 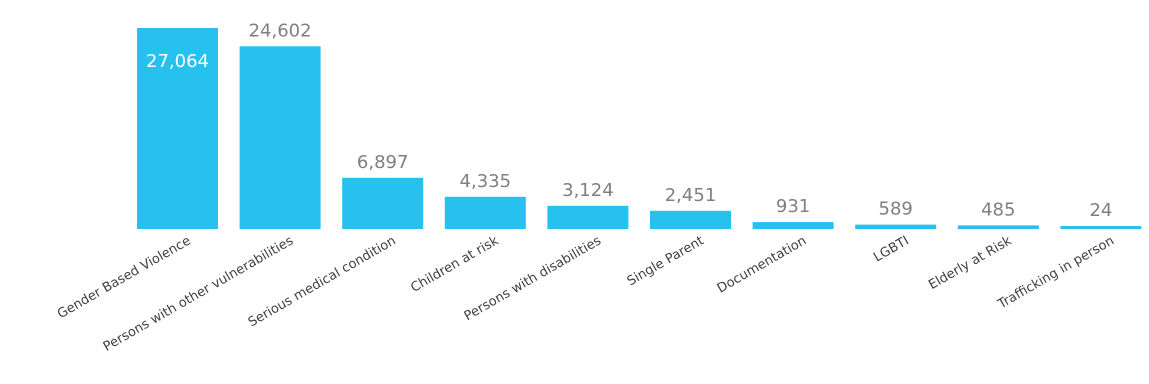 What do you see at coordinates (691, 195) in the screenshot?
I see `value-label: 2,451` at bounding box center [691, 195].